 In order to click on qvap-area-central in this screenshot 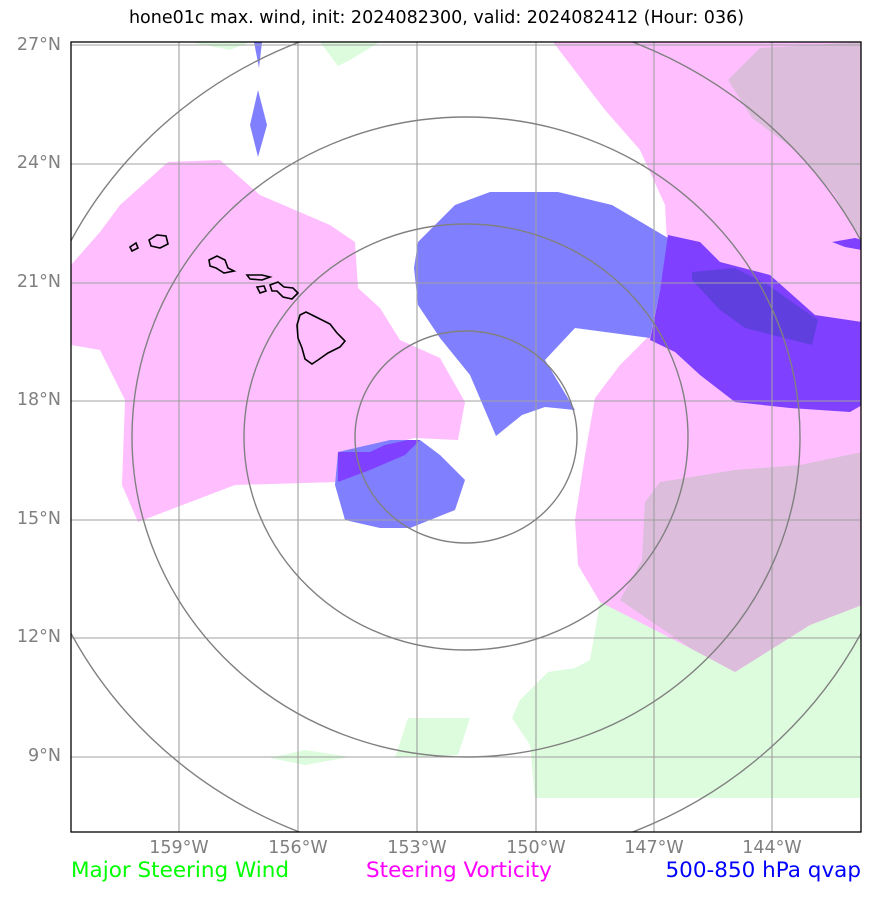, I will do `click(541, 314)`.